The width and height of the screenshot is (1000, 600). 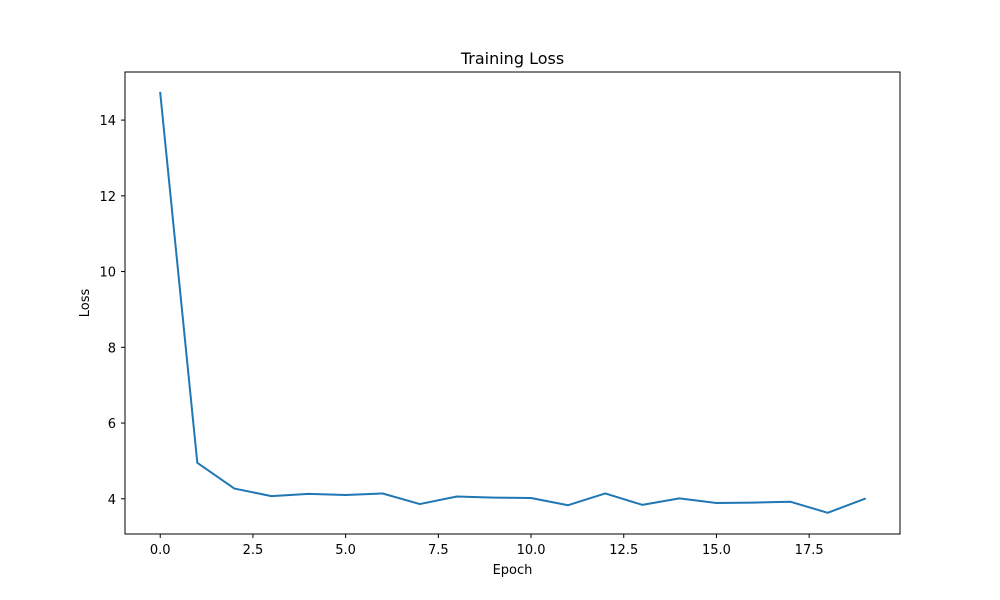 What do you see at coordinates (253, 550) in the screenshot?
I see `x-tick-label: 2.5` at bounding box center [253, 550].